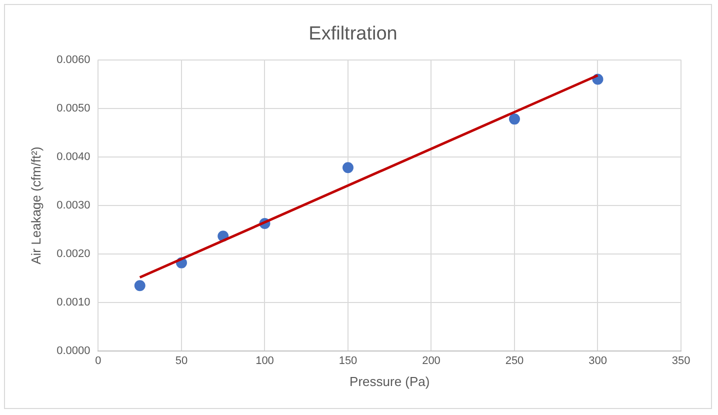 This screenshot has width=718, height=415. I want to click on x-tick-label: 100, so click(265, 360).